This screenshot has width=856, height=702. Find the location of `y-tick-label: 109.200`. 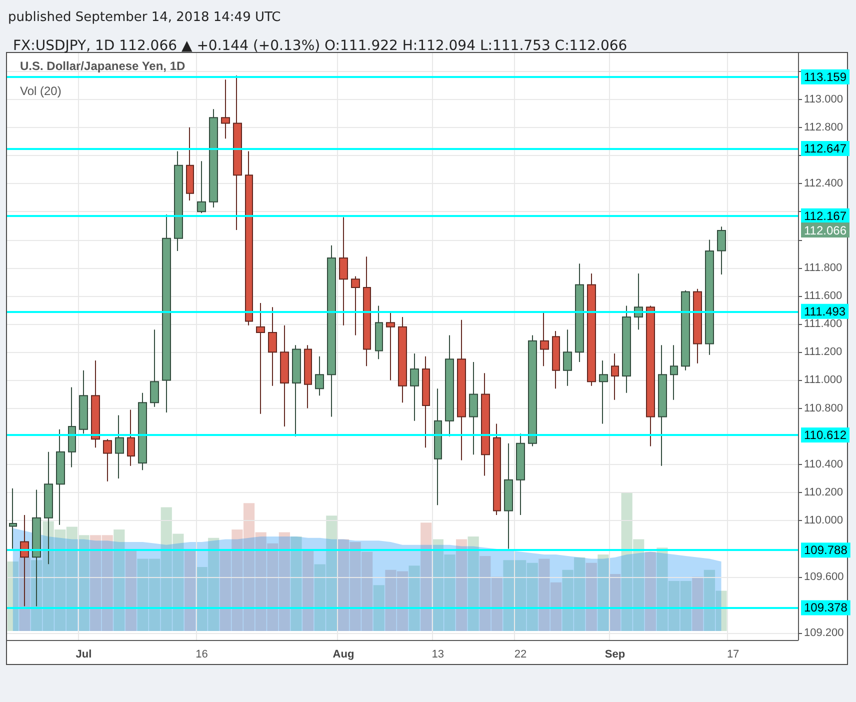

y-tick-label: 109.200 is located at coordinates (824, 632).